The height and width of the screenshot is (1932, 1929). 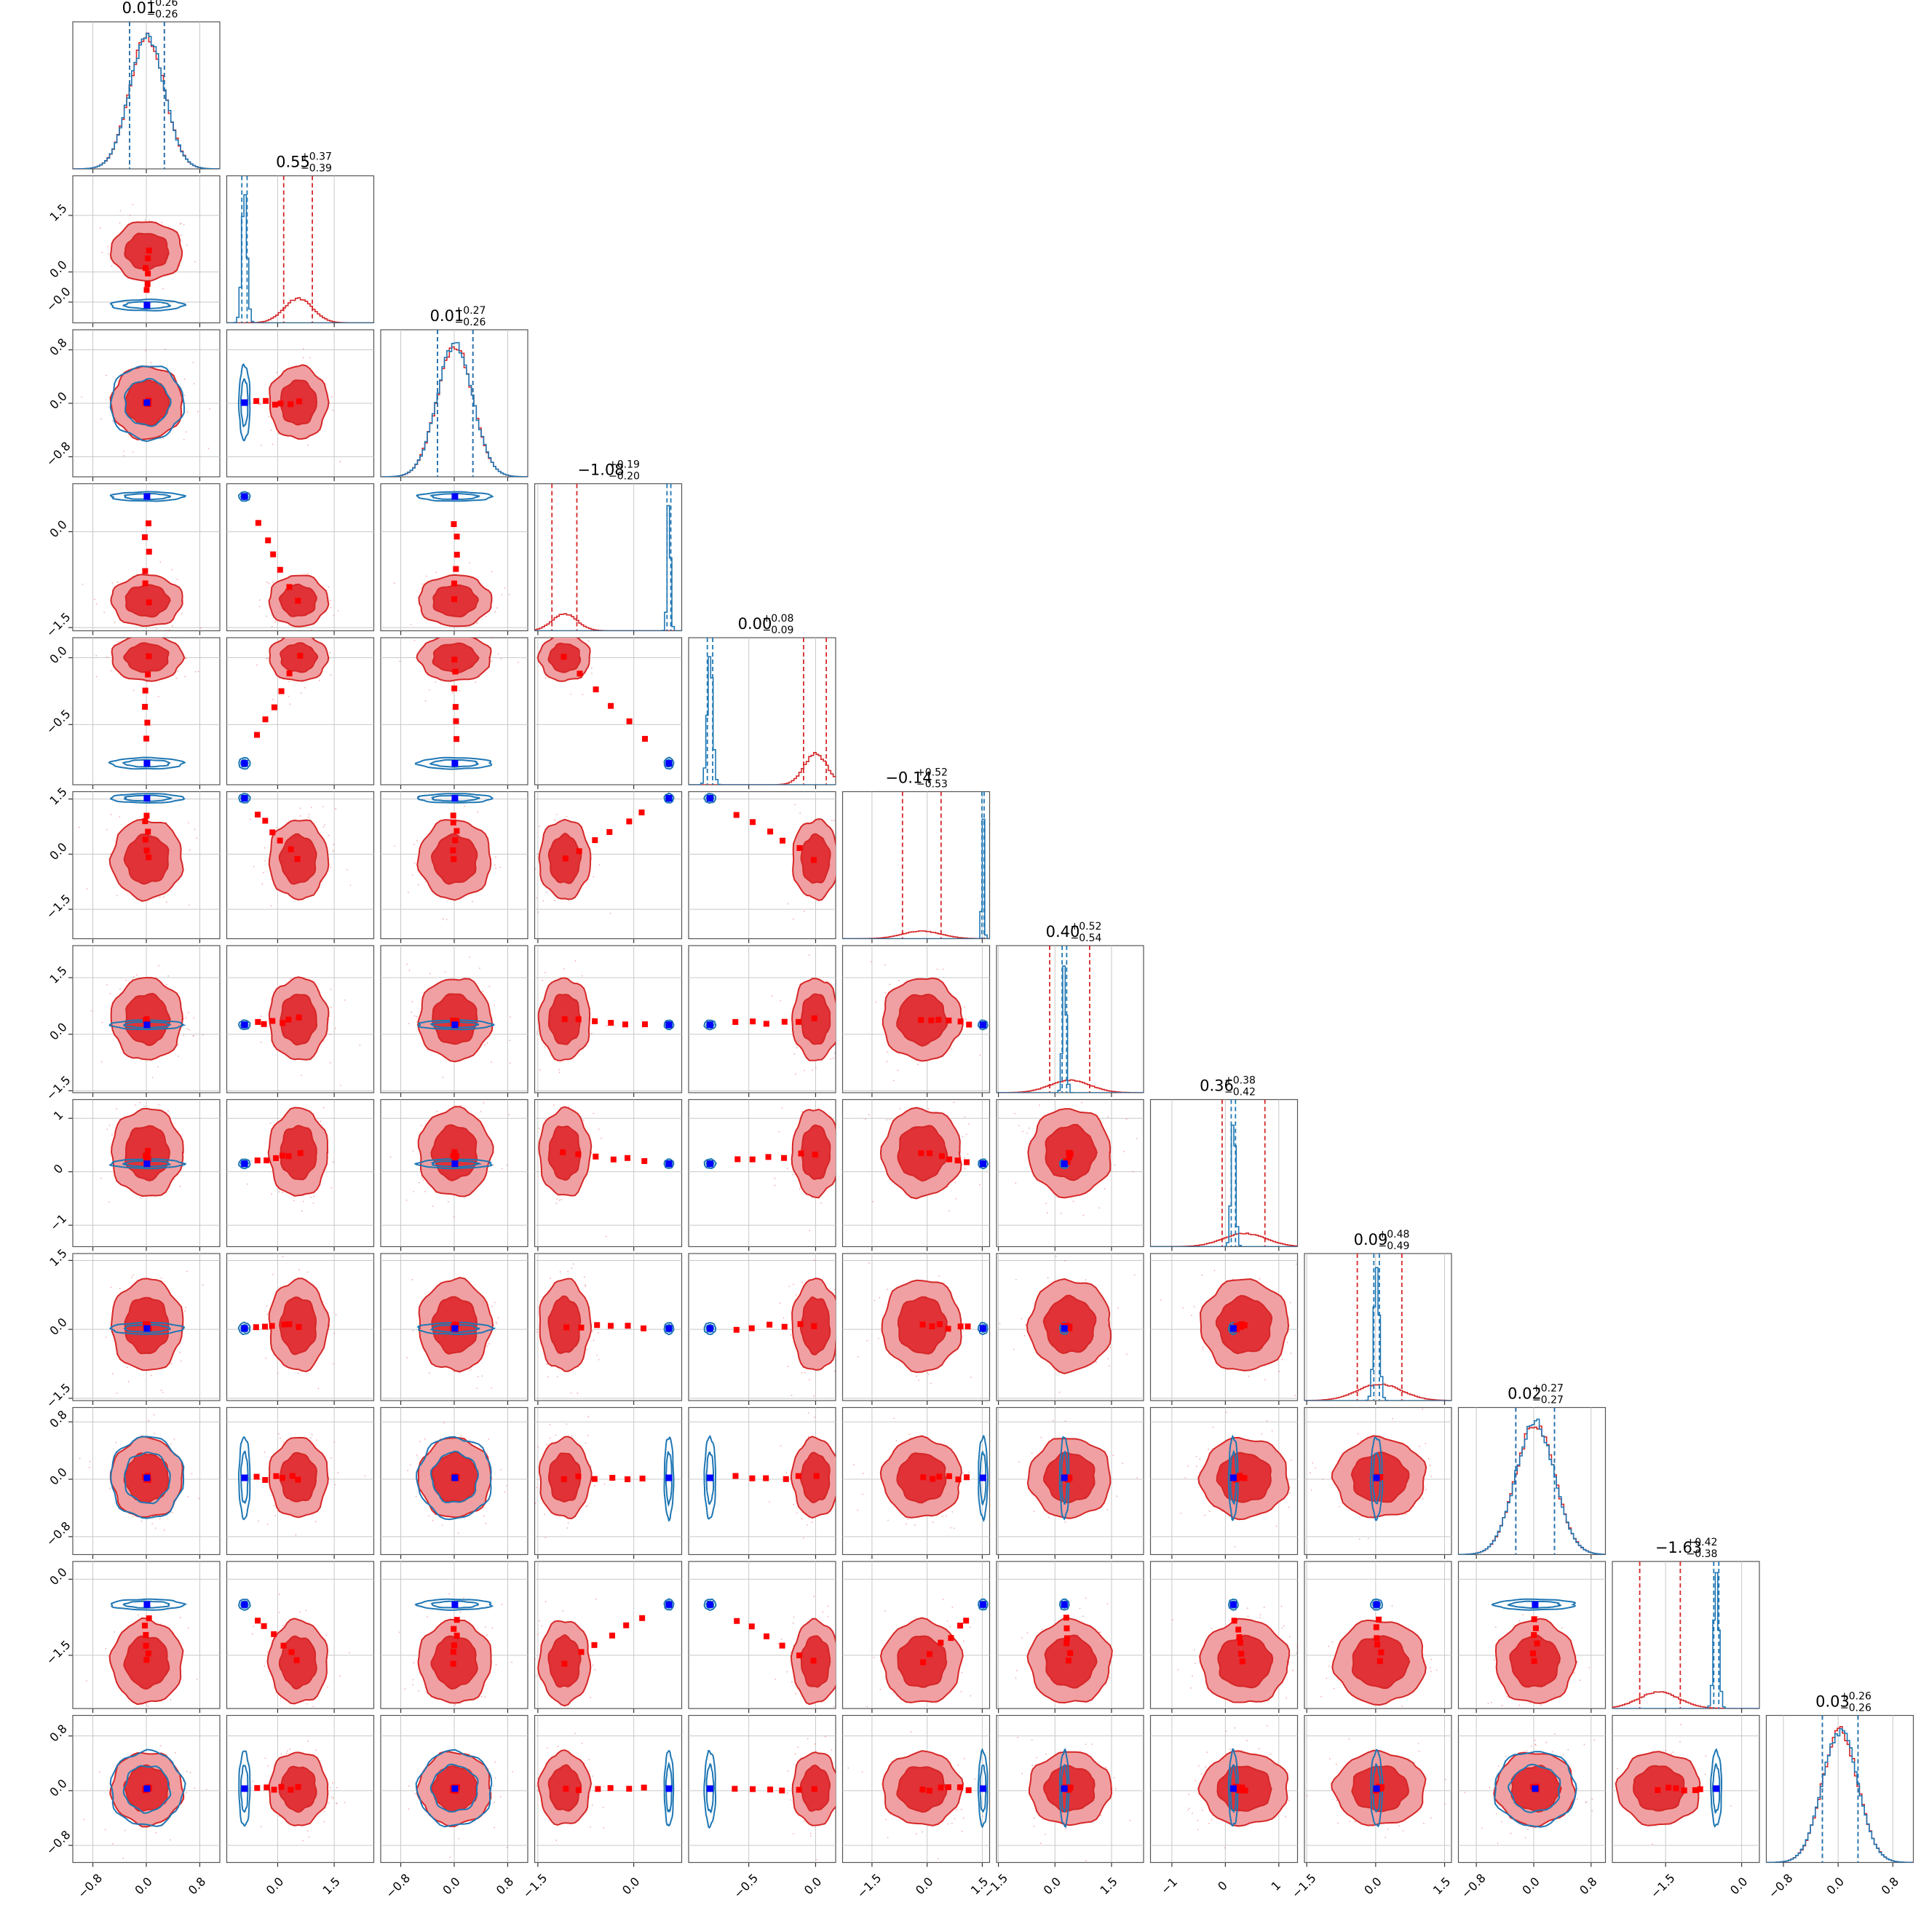 What do you see at coordinates (132, 1638) in the screenshot?
I see `panel-10-0: 0.0−1.5` at bounding box center [132, 1638].